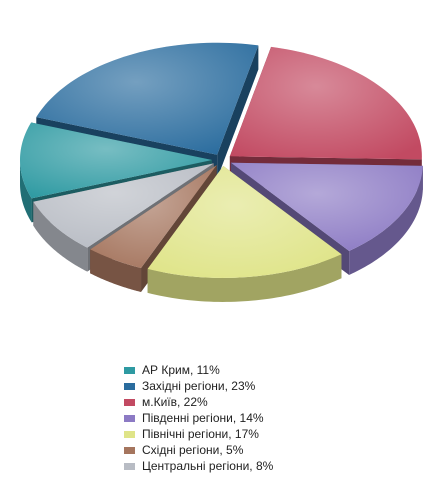 The height and width of the screenshot is (493, 438). Describe the element at coordinates (175, 402) in the screenshot. I see `legend-label: м.Київ, 22%` at that location.